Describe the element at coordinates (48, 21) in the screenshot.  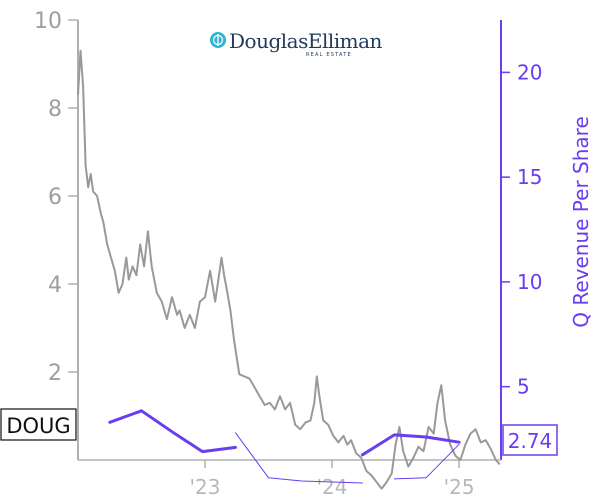
I see `left-tick-label: 10` at that location.